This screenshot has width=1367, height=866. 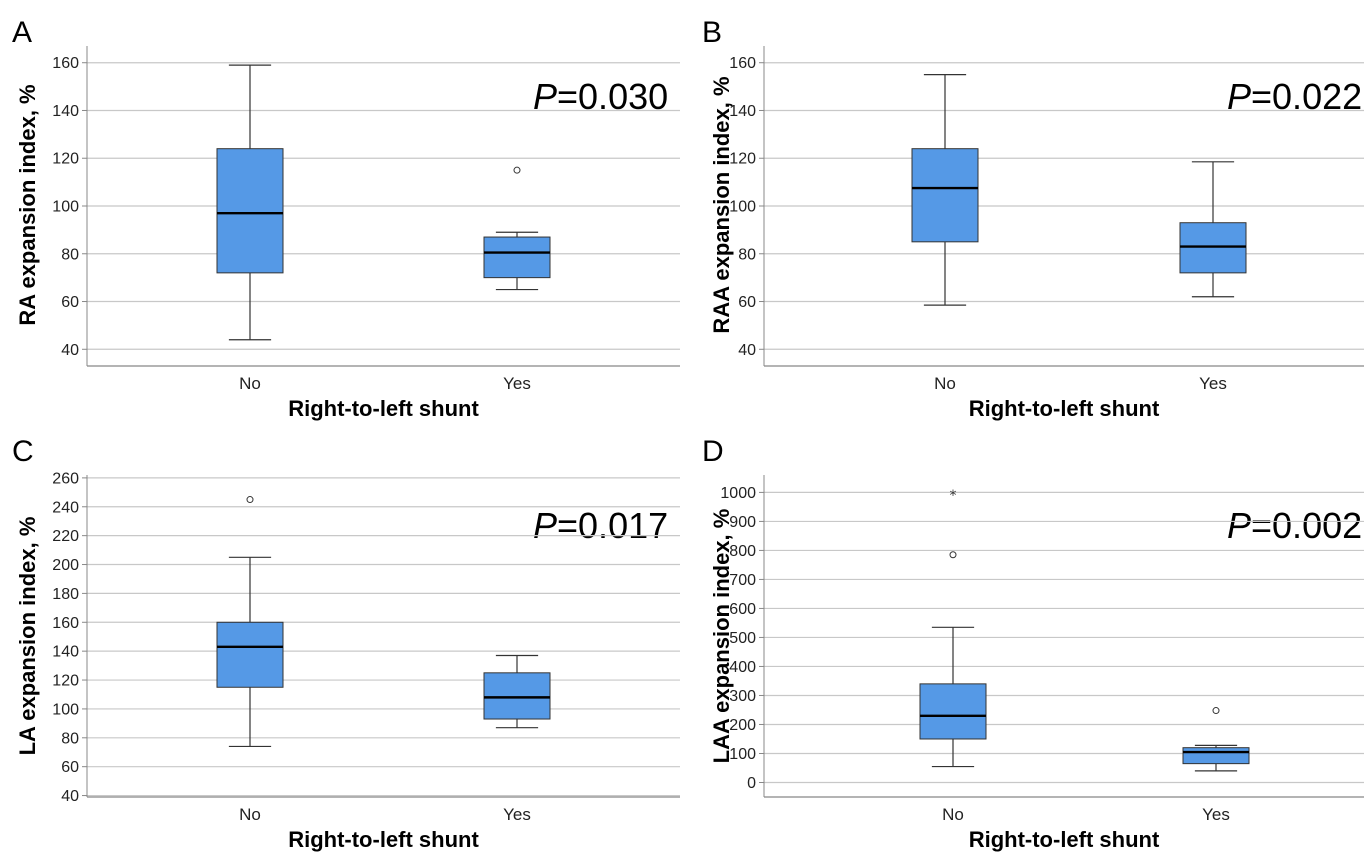 I want to click on y-tick-label: 300, so click(x=742, y=696).